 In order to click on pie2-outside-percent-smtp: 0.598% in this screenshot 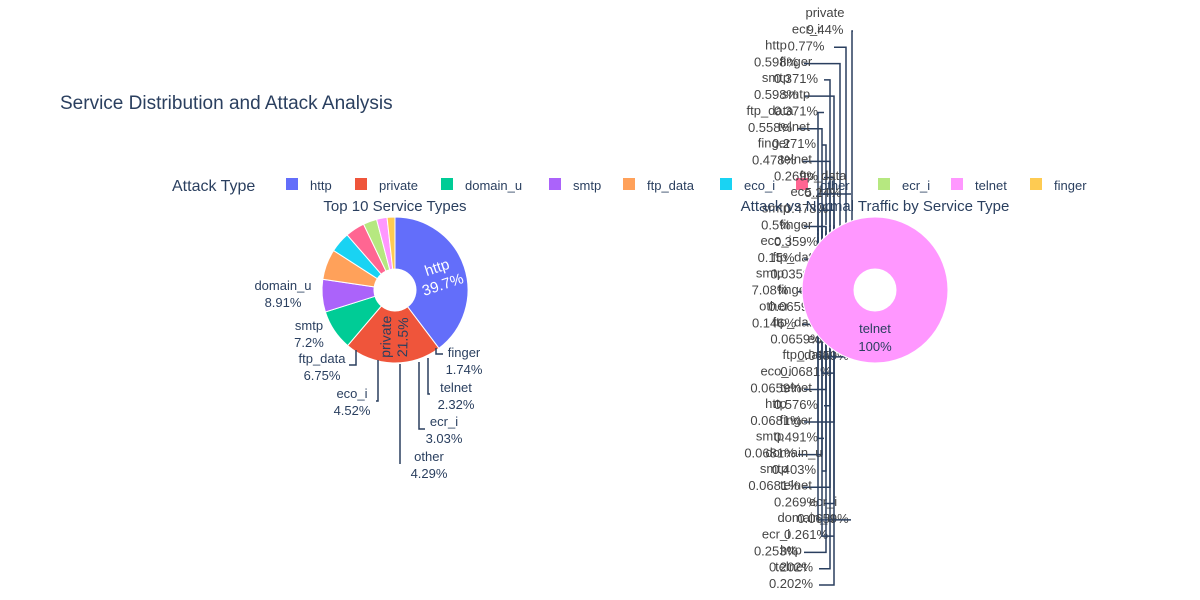, I will do `click(776, 94)`.